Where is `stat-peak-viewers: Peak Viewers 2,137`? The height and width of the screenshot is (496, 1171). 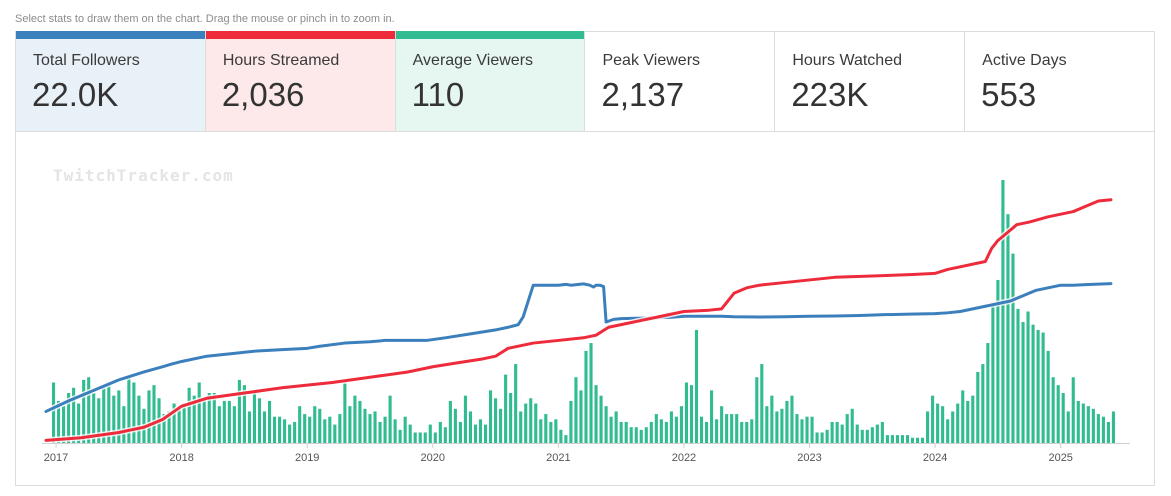
stat-peak-viewers: Peak Viewers 2,137 is located at coordinates (680, 81).